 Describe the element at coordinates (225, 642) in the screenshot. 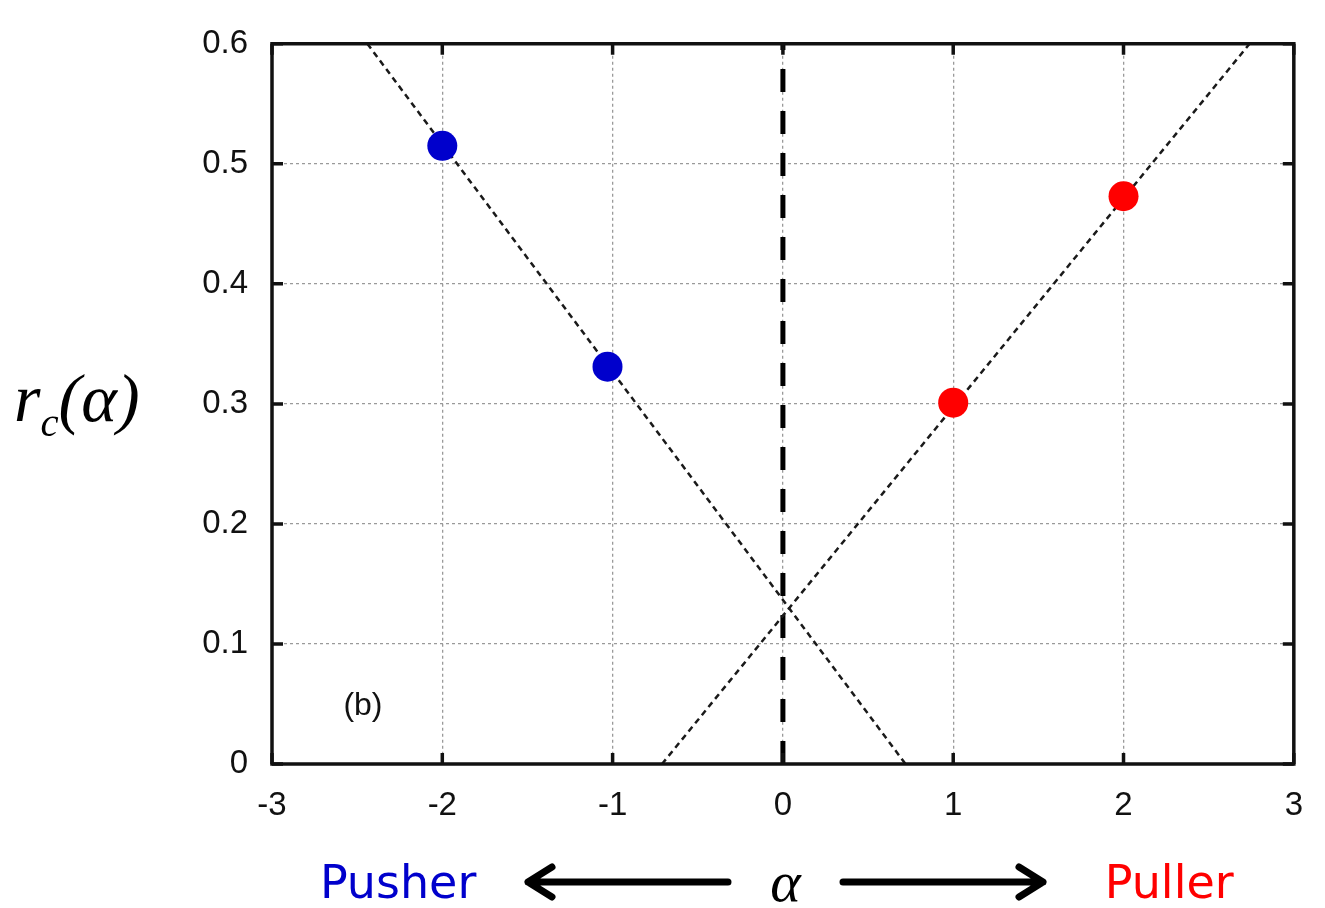

I see `y-tick-label: 0.1` at that location.